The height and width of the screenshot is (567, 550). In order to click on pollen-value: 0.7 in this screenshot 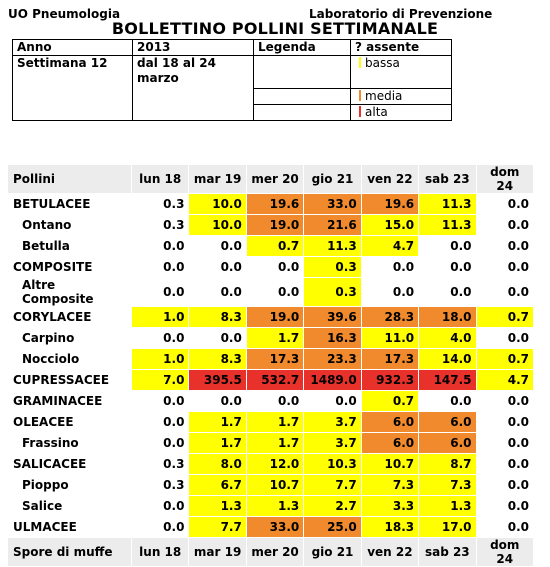, I will do `click(504, 359)`.